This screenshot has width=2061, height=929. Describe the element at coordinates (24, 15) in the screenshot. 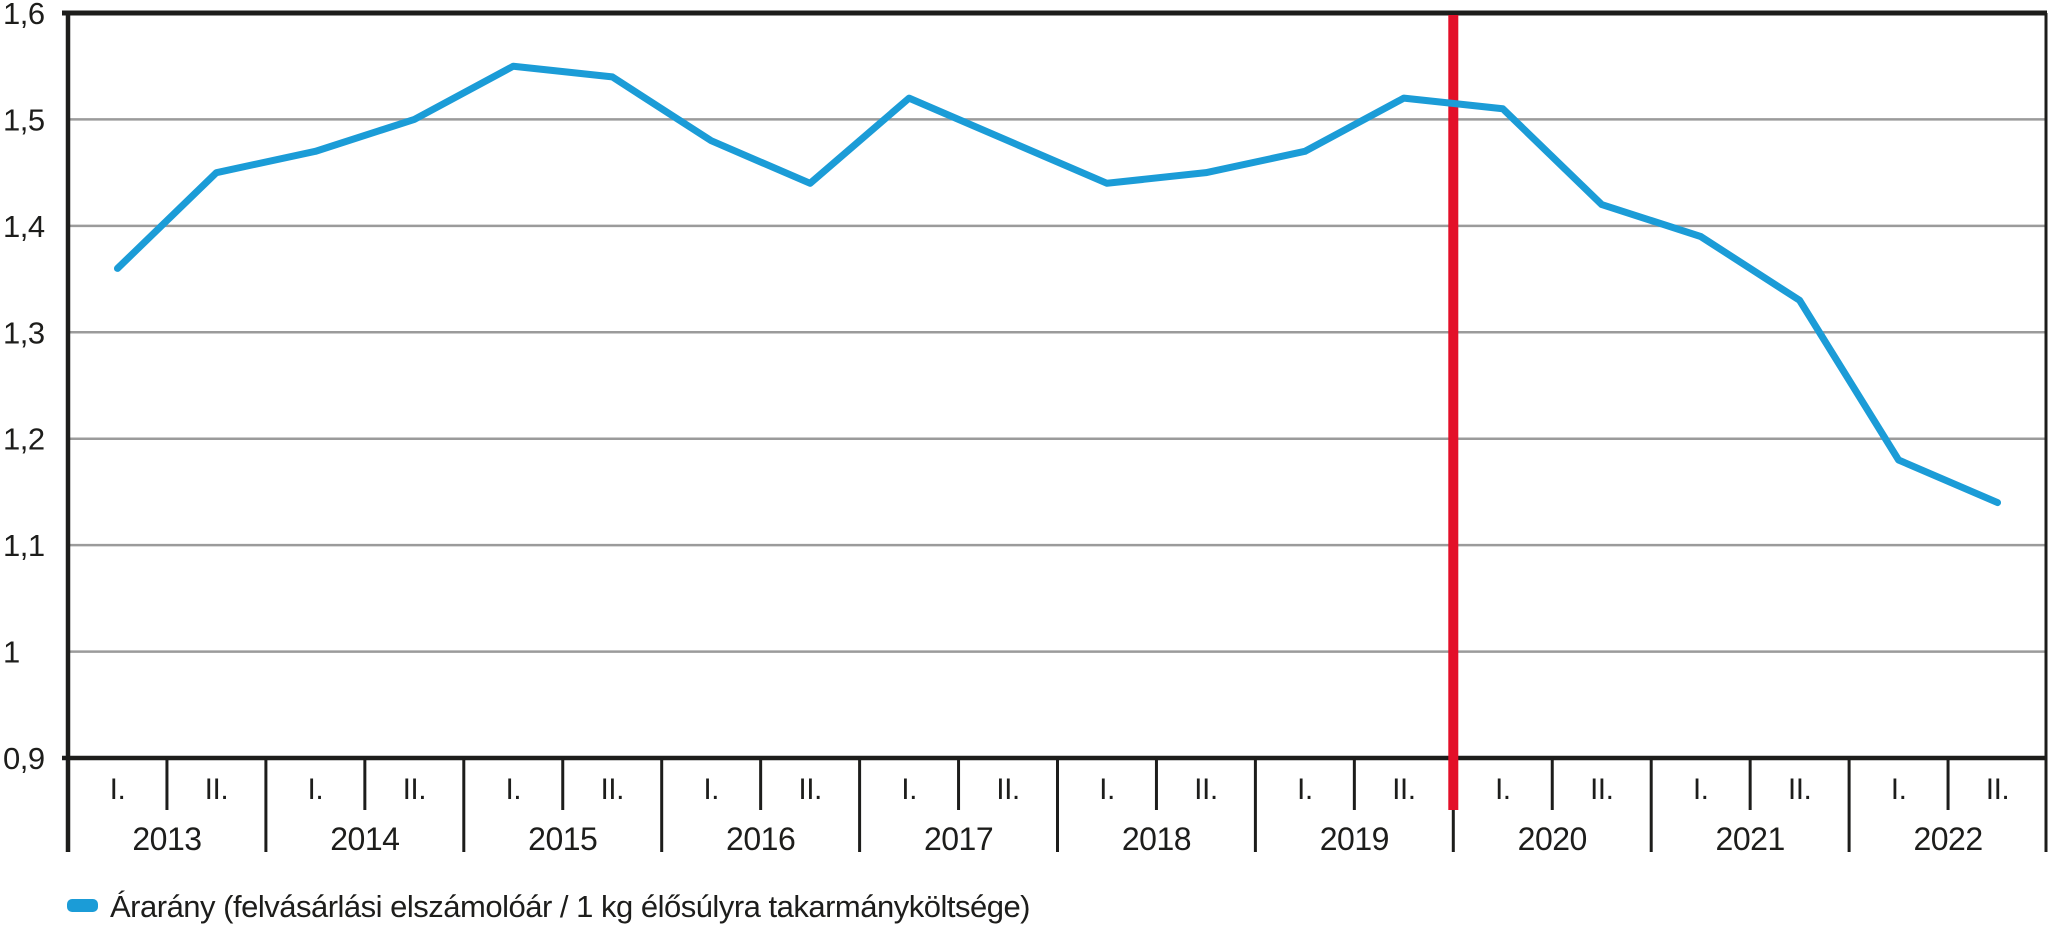

I see `y-tick-label: 1,6` at that location.